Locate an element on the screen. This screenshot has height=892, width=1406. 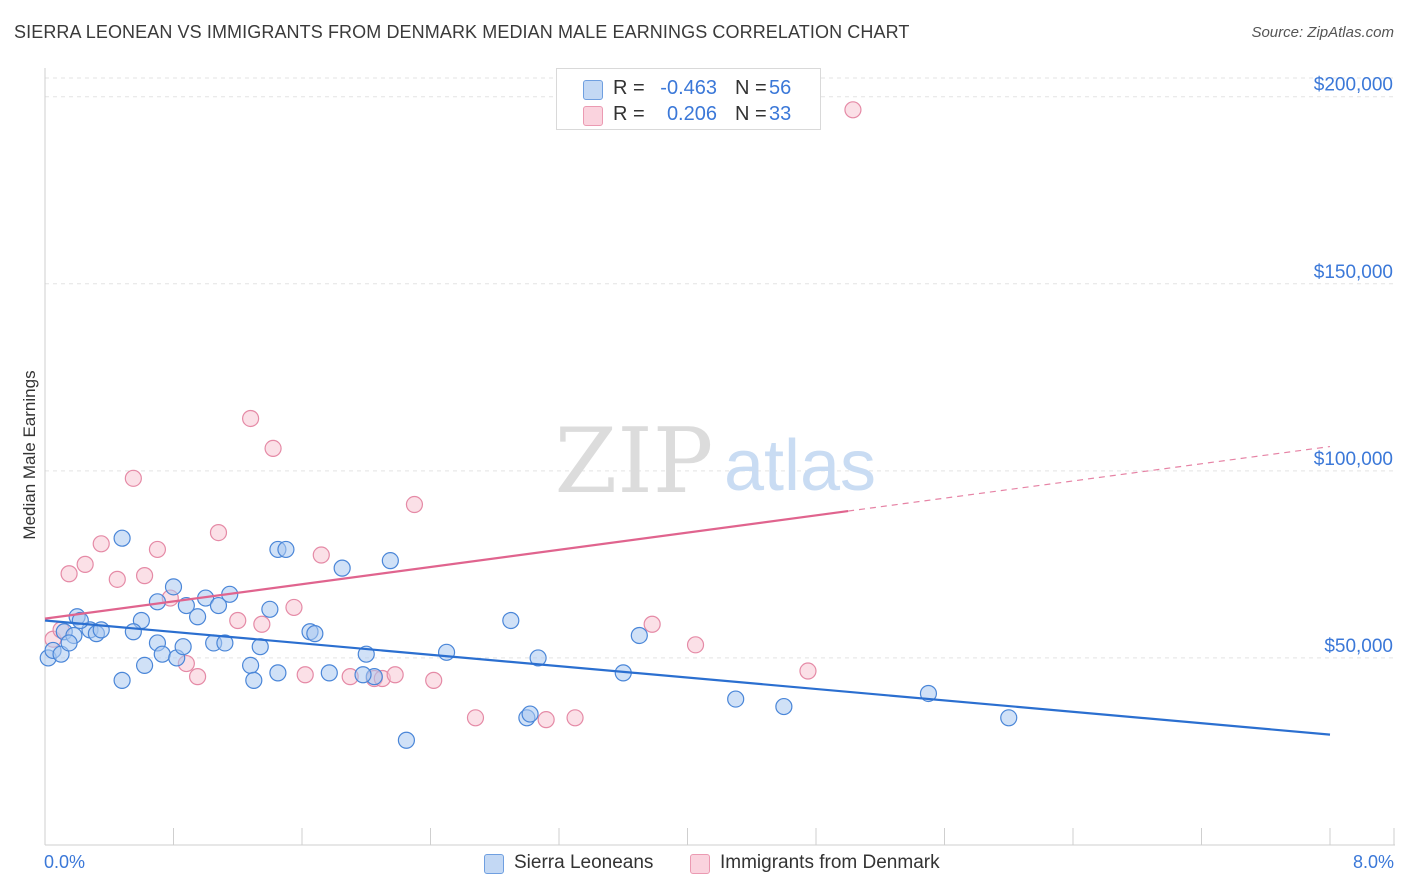
bottom-legend-swatch-blue is located at coordinates (494, 864).